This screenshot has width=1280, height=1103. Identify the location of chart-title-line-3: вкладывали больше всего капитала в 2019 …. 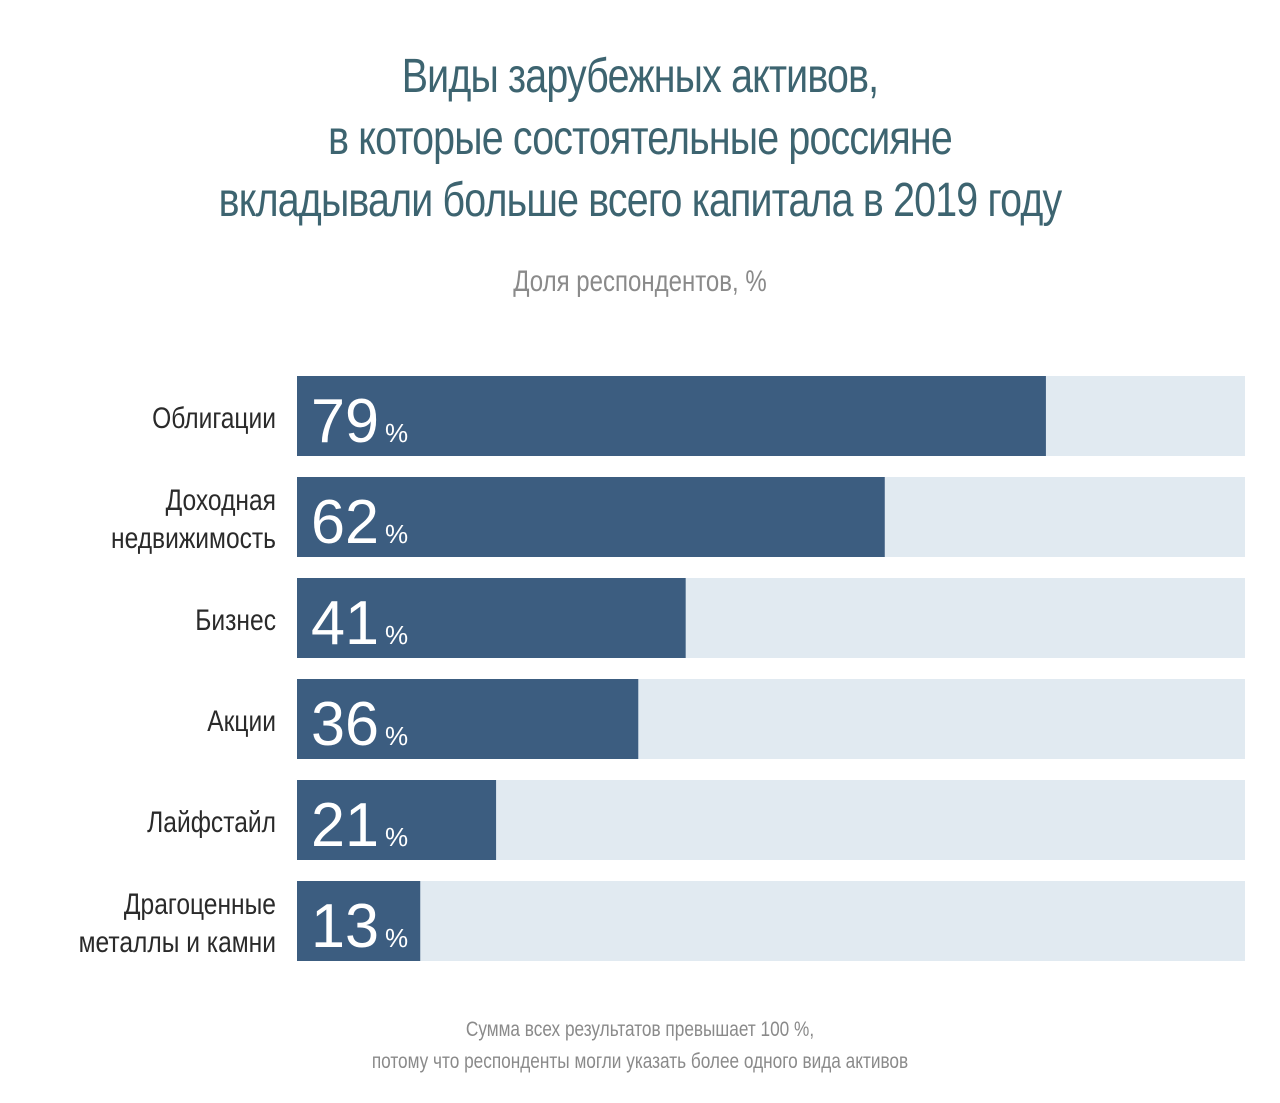
(640, 200).